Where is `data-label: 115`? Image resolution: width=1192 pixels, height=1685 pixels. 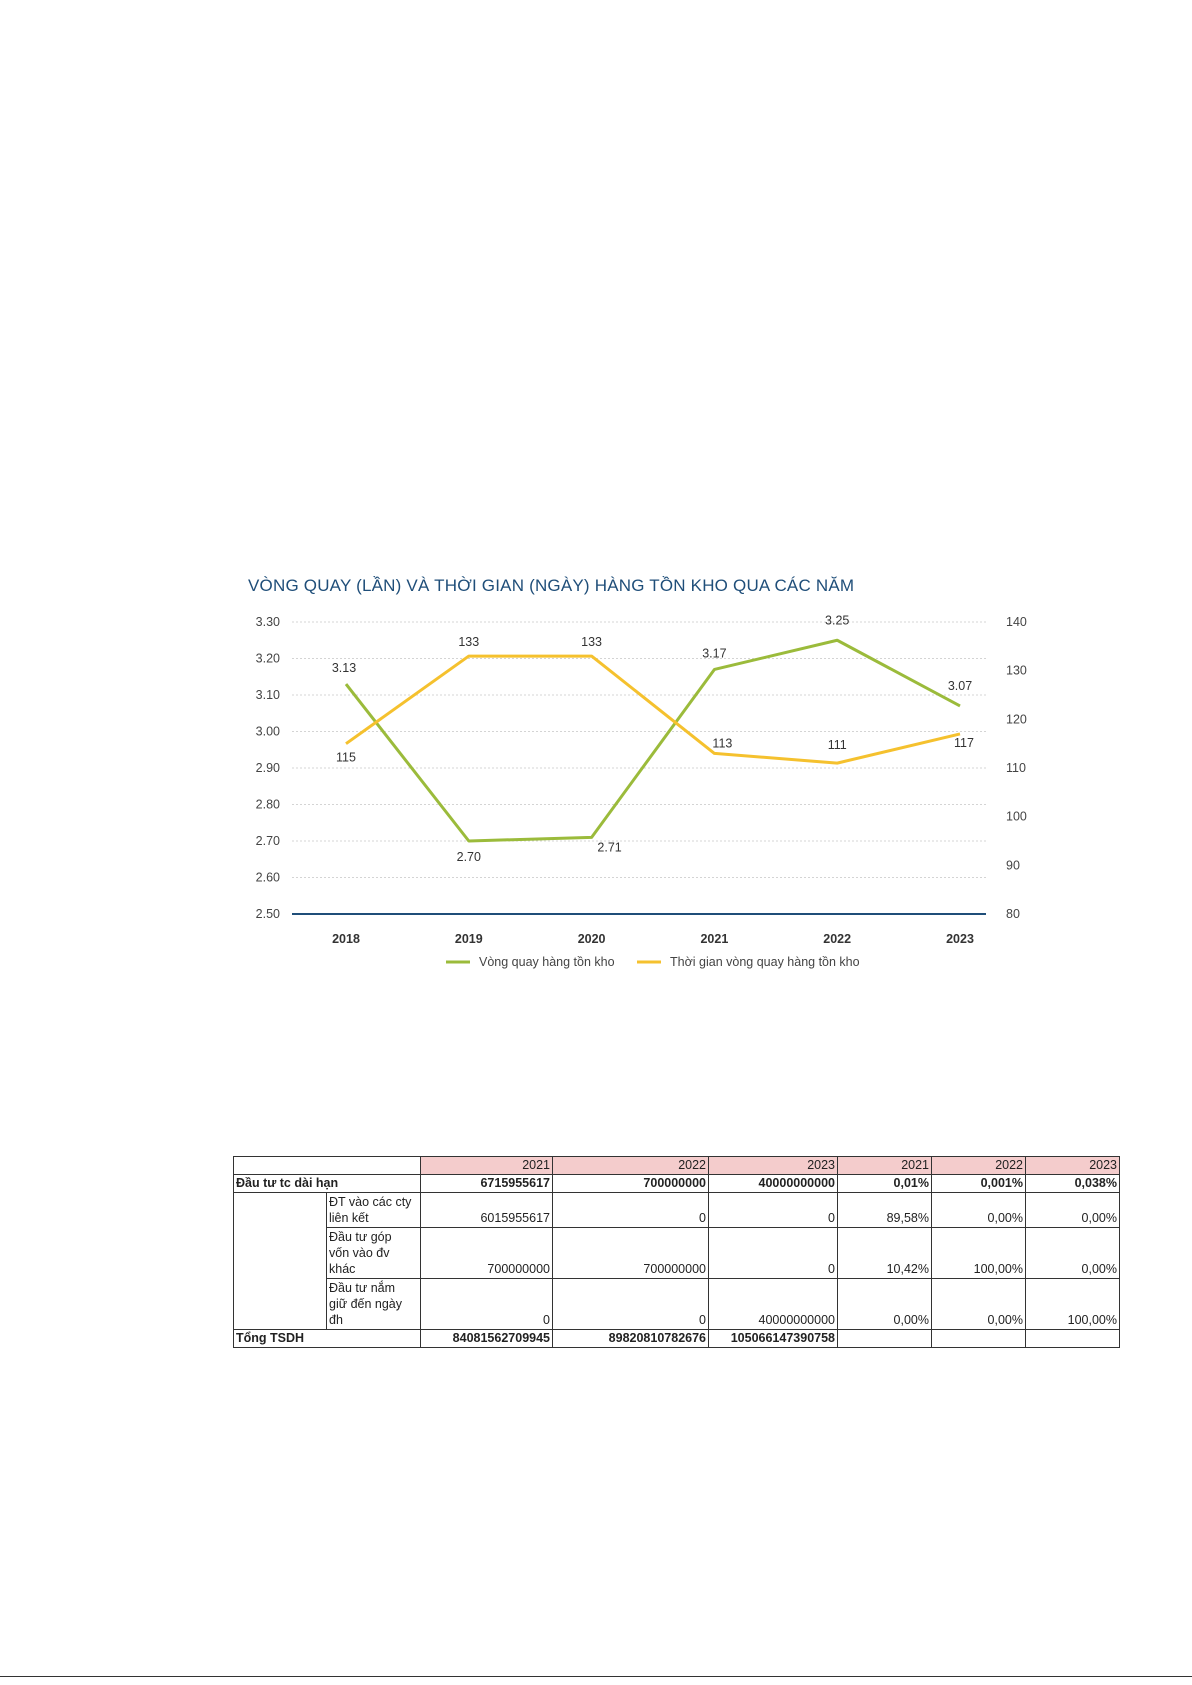
data-label: 115 is located at coordinates (346, 758).